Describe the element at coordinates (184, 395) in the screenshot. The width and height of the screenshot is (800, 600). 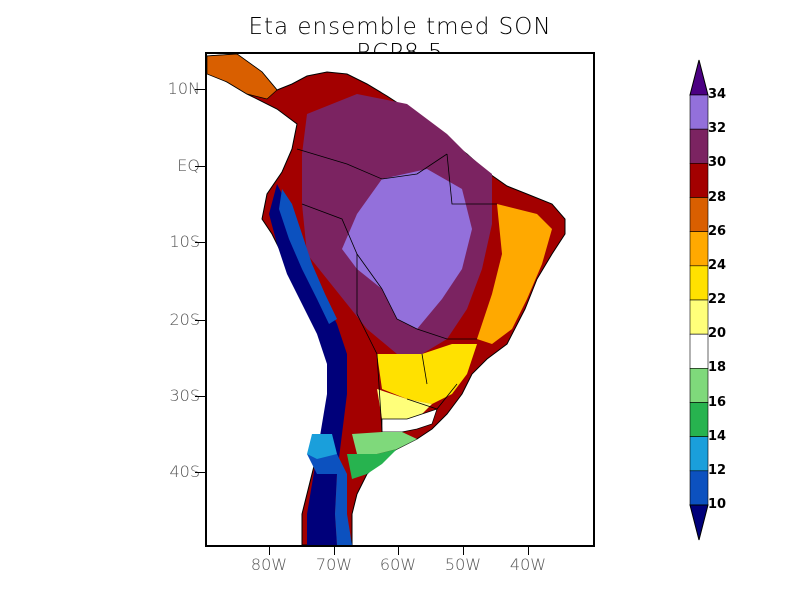
I see `lat-label-30s: 30S` at that location.